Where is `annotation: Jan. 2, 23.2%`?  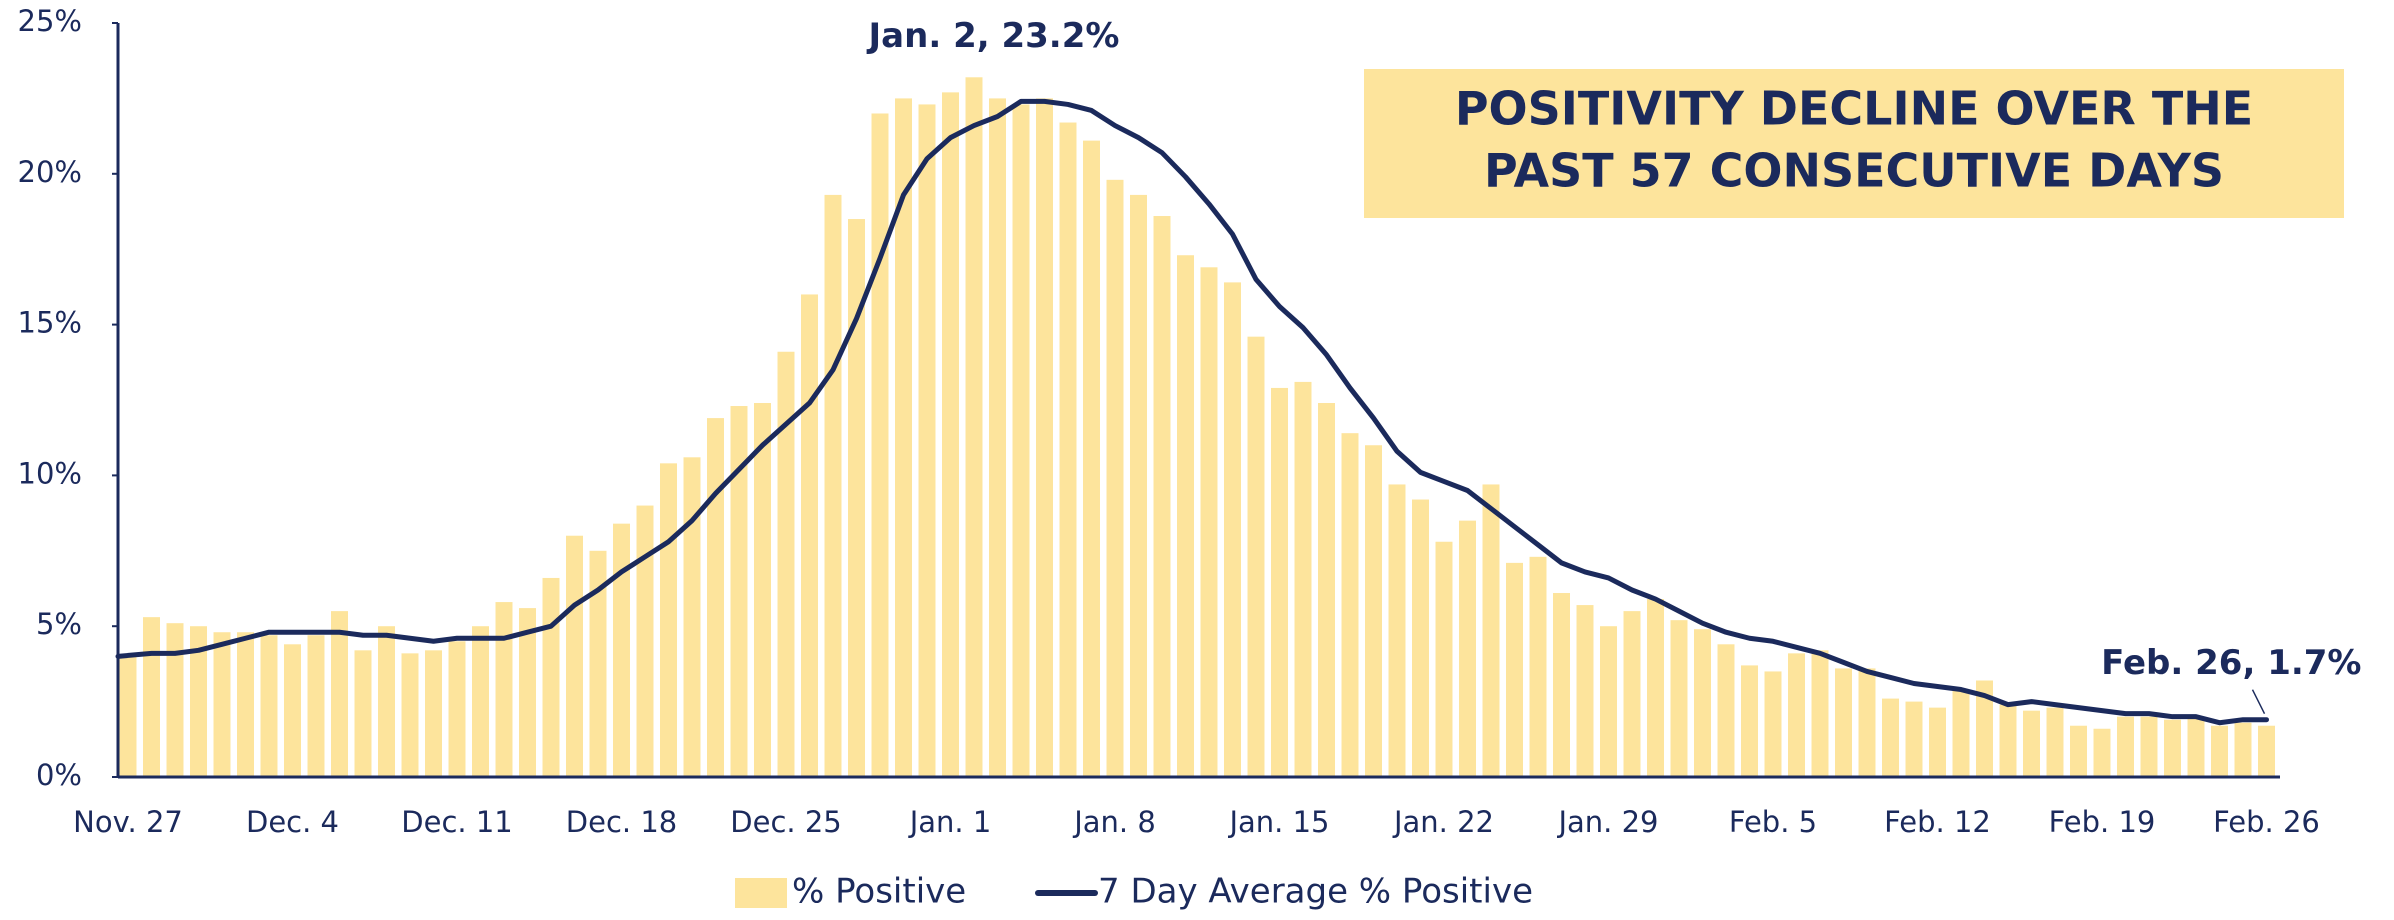
annotation: Jan. 2, 23.2% is located at coordinates (993, 36).